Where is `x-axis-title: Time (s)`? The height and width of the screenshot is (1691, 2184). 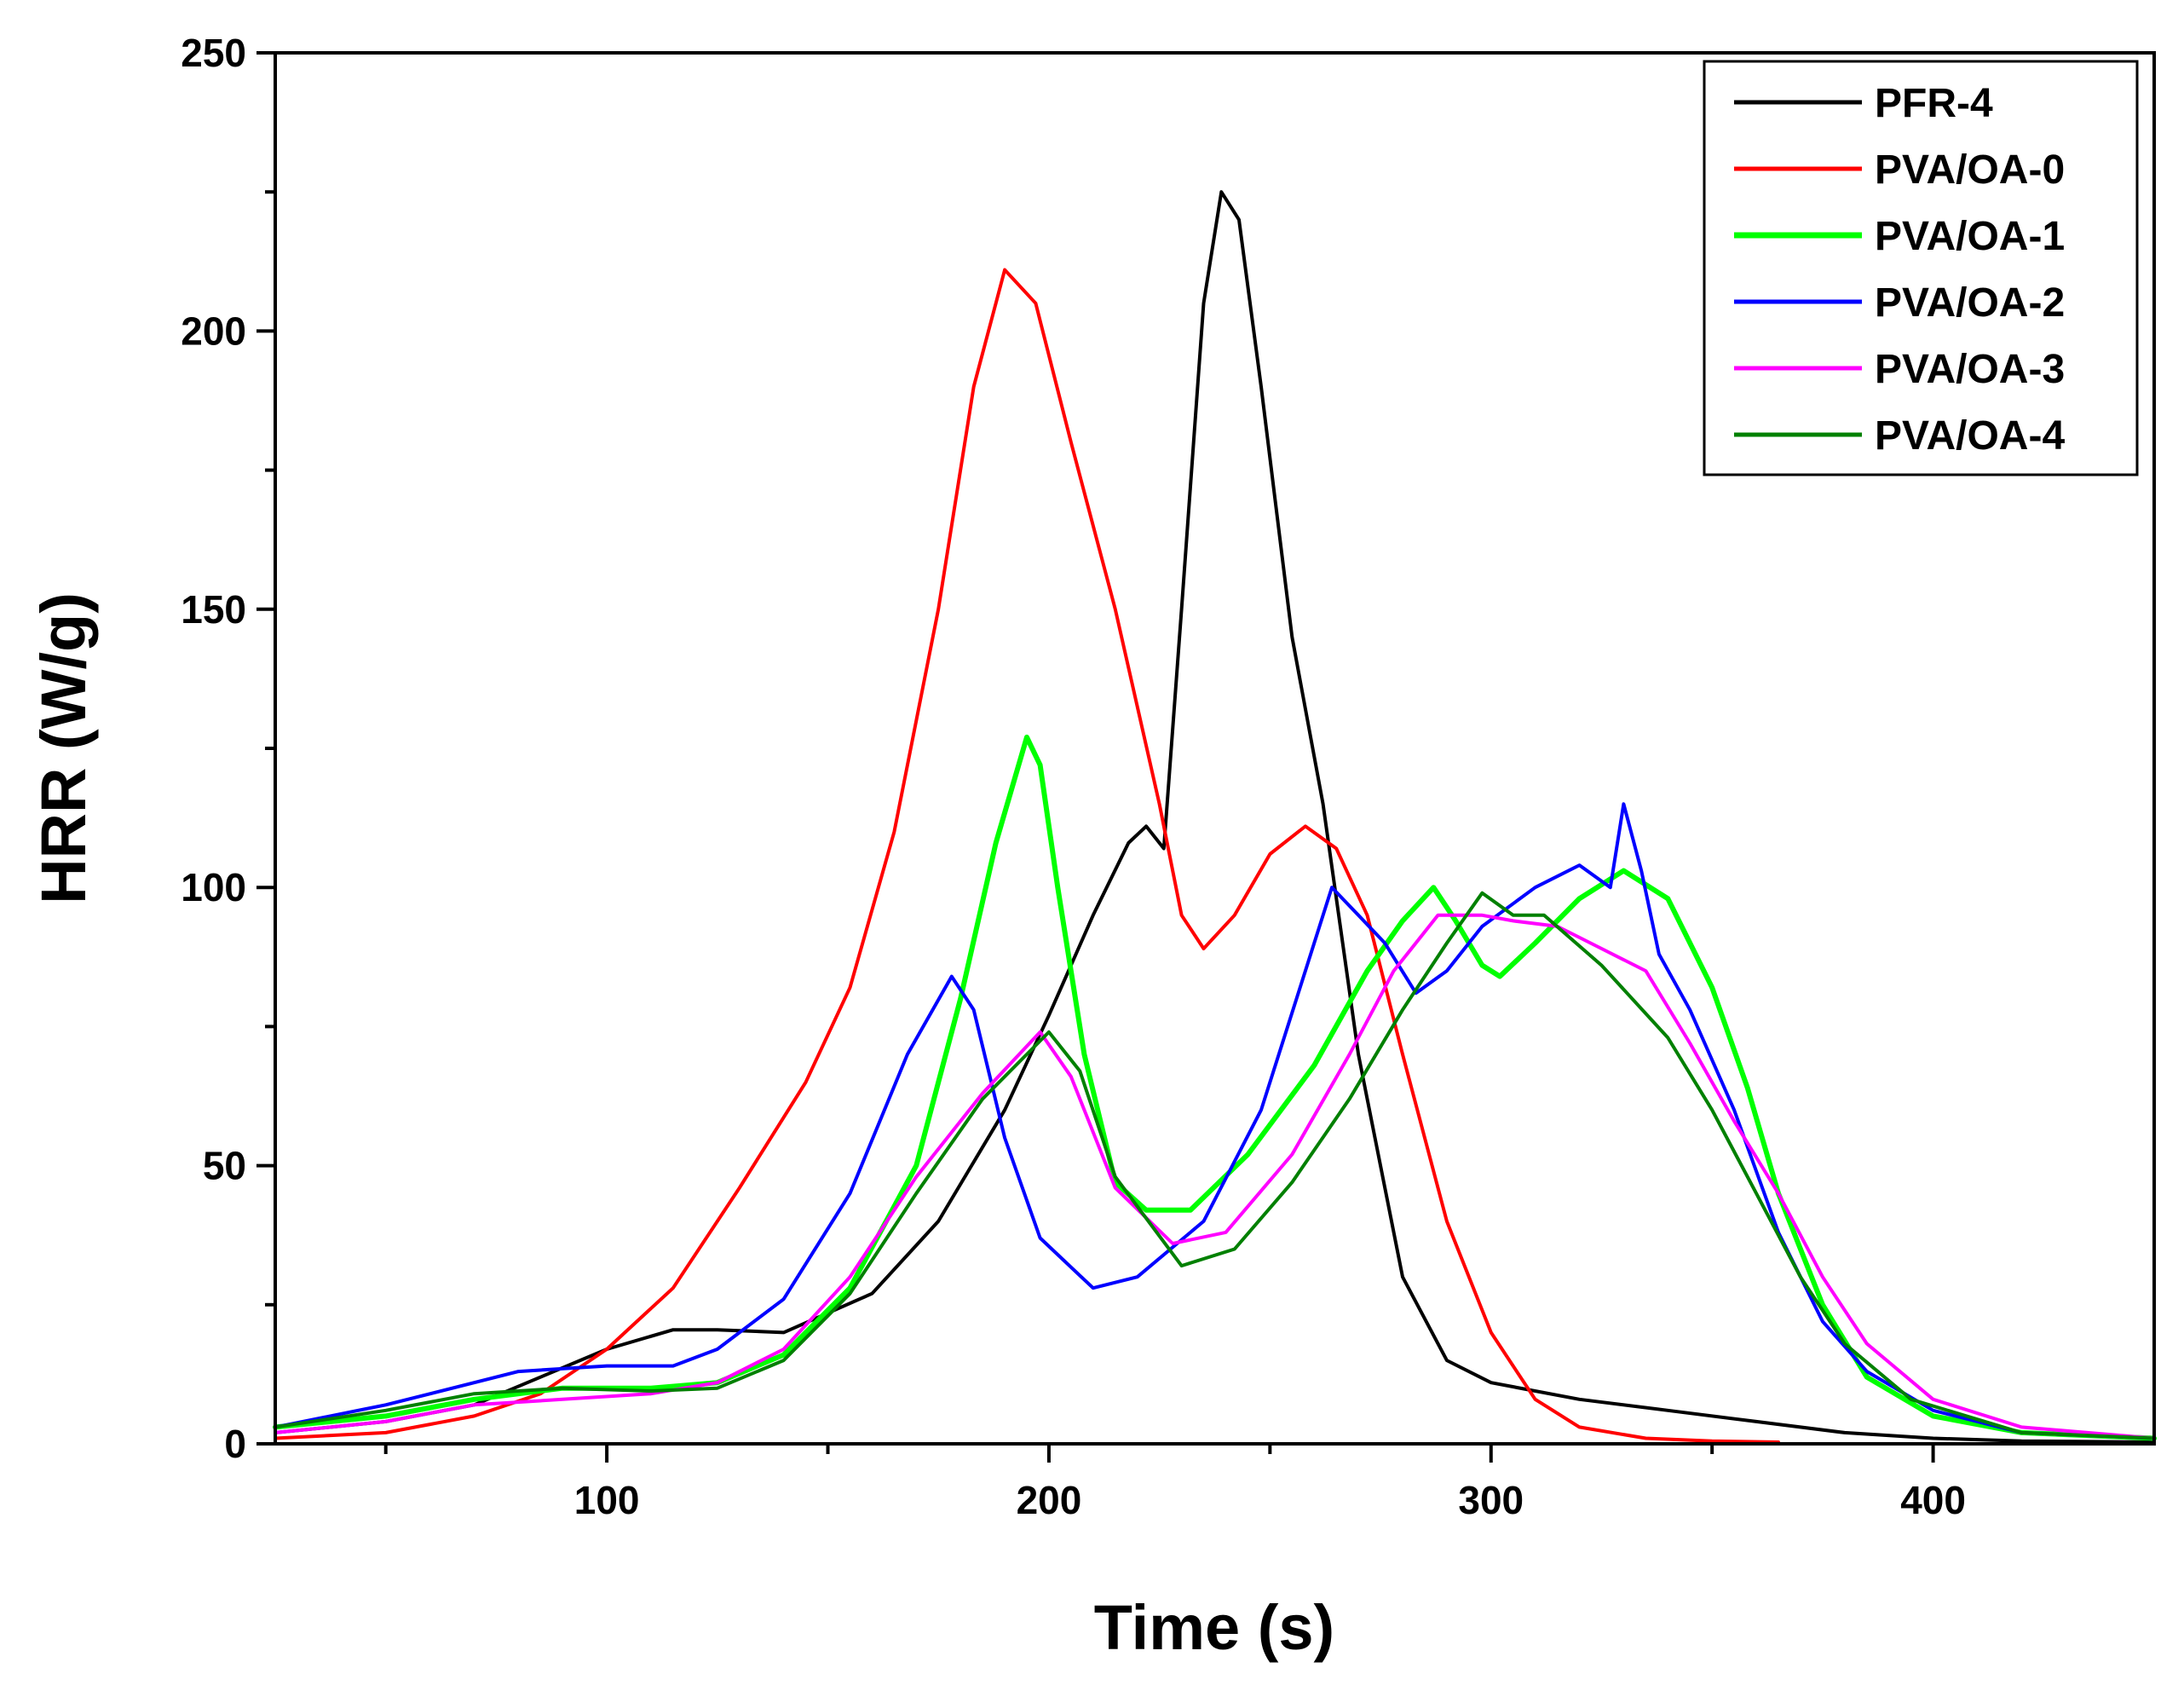
x-axis-title: Time (s) is located at coordinates (1214, 1627).